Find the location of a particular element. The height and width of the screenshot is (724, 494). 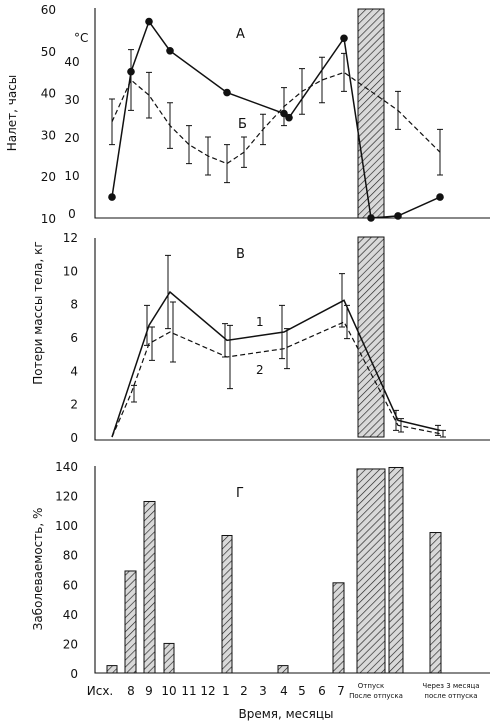

x-tick-5: 5 is located at coordinates (302, 691).